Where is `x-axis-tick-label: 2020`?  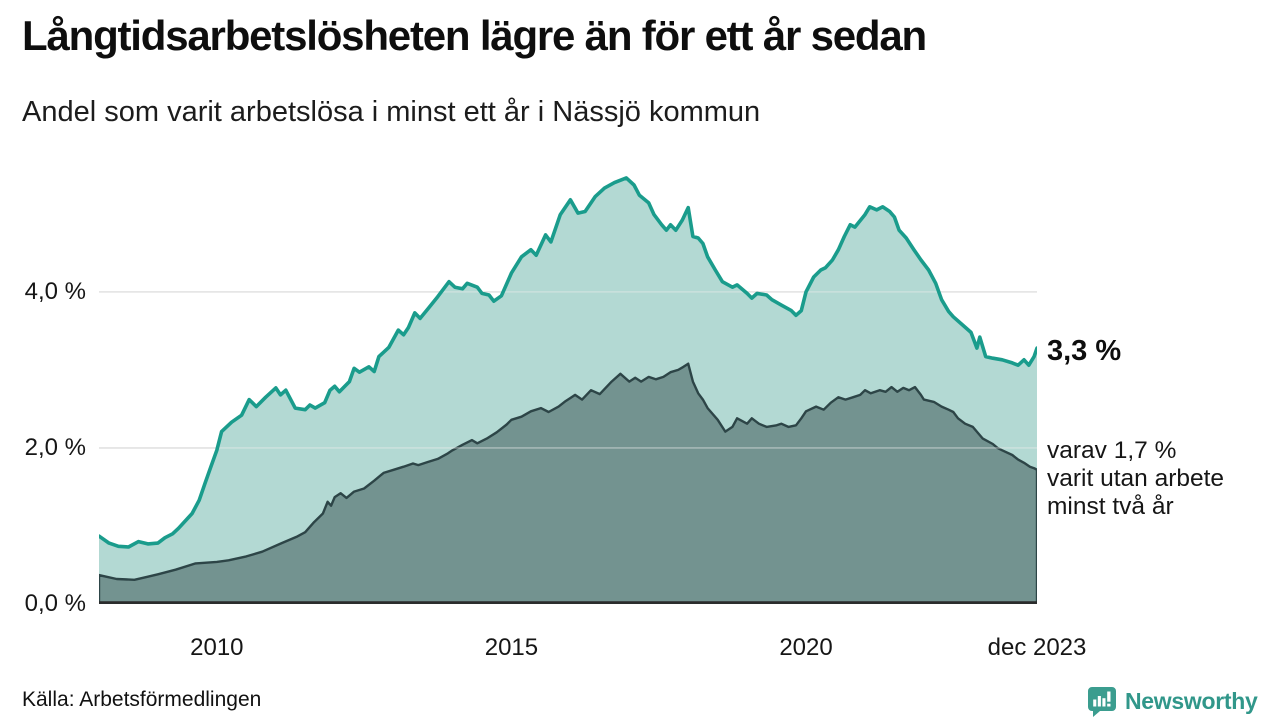 x-axis-tick-label: 2020 is located at coordinates (806, 647).